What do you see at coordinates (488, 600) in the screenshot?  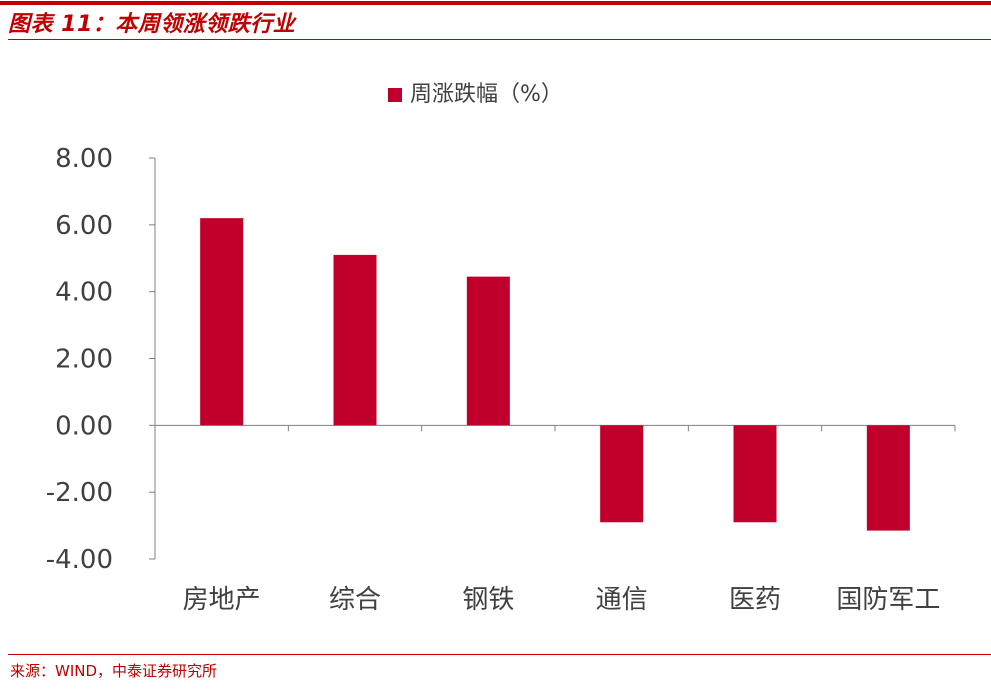 I see `x-tick-label: 钢铁` at bounding box center [488, 600].